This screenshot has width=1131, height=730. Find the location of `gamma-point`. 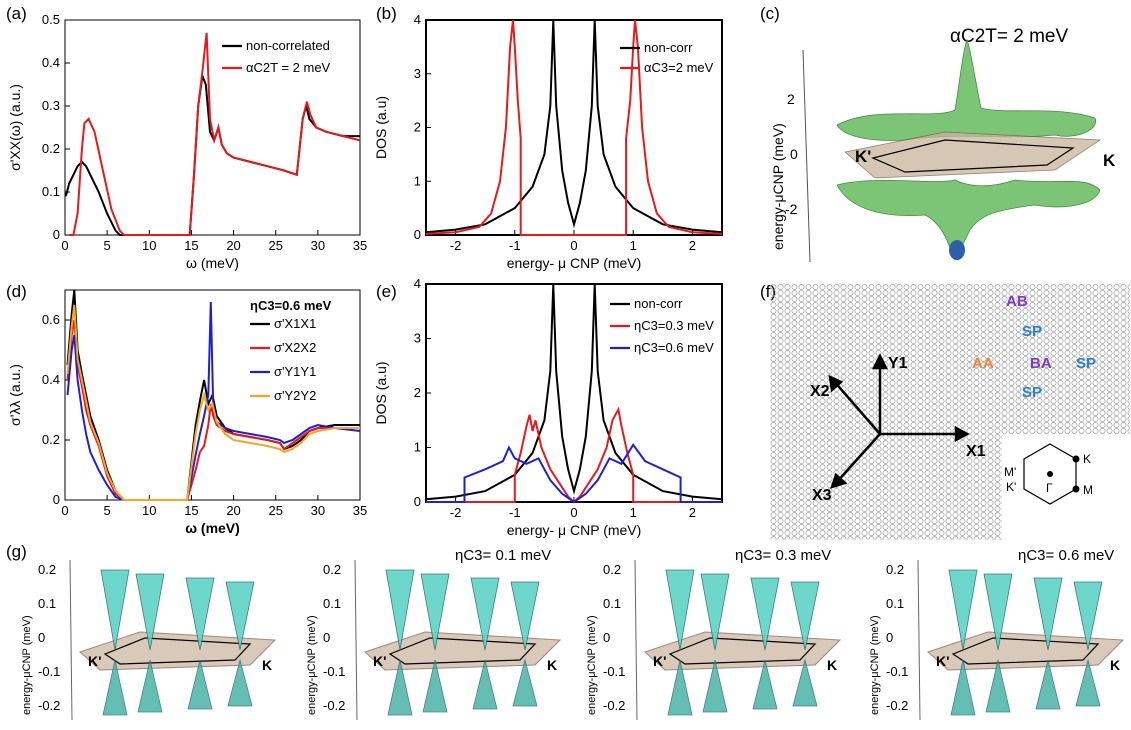

gamma-point is located at coordinates (1050, 474).